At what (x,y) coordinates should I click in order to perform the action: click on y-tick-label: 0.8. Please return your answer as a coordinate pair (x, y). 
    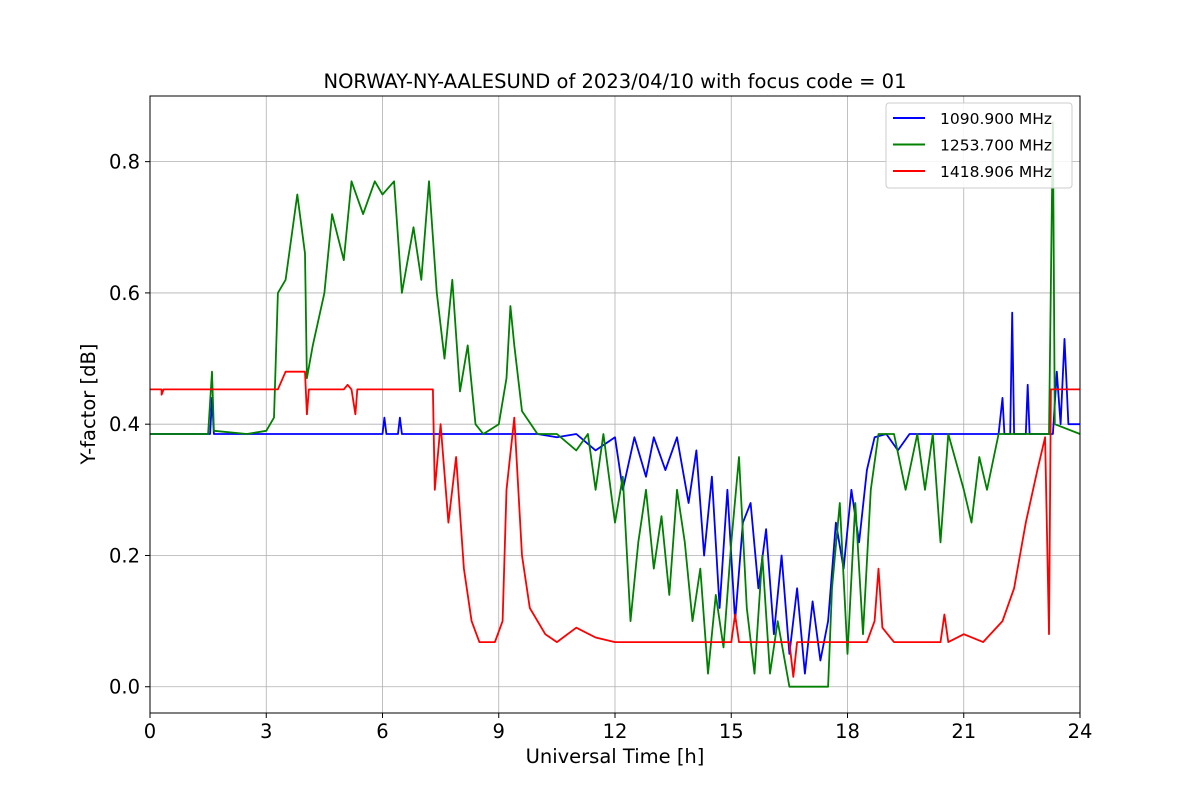
    Looking at the image, I should click on (124, 162).